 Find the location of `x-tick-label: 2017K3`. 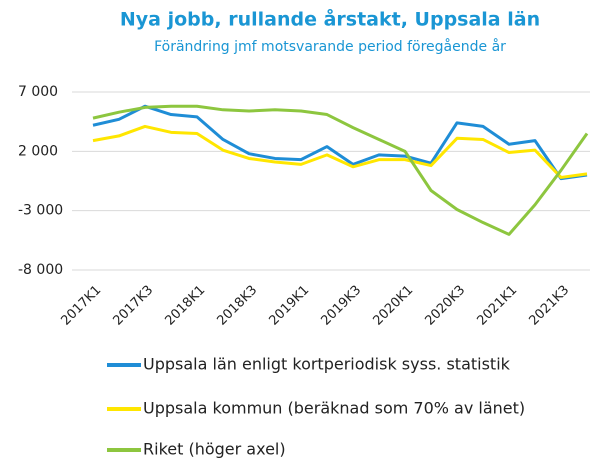

x-tick-label: 2017K3 is located at coordinates (133, 306).